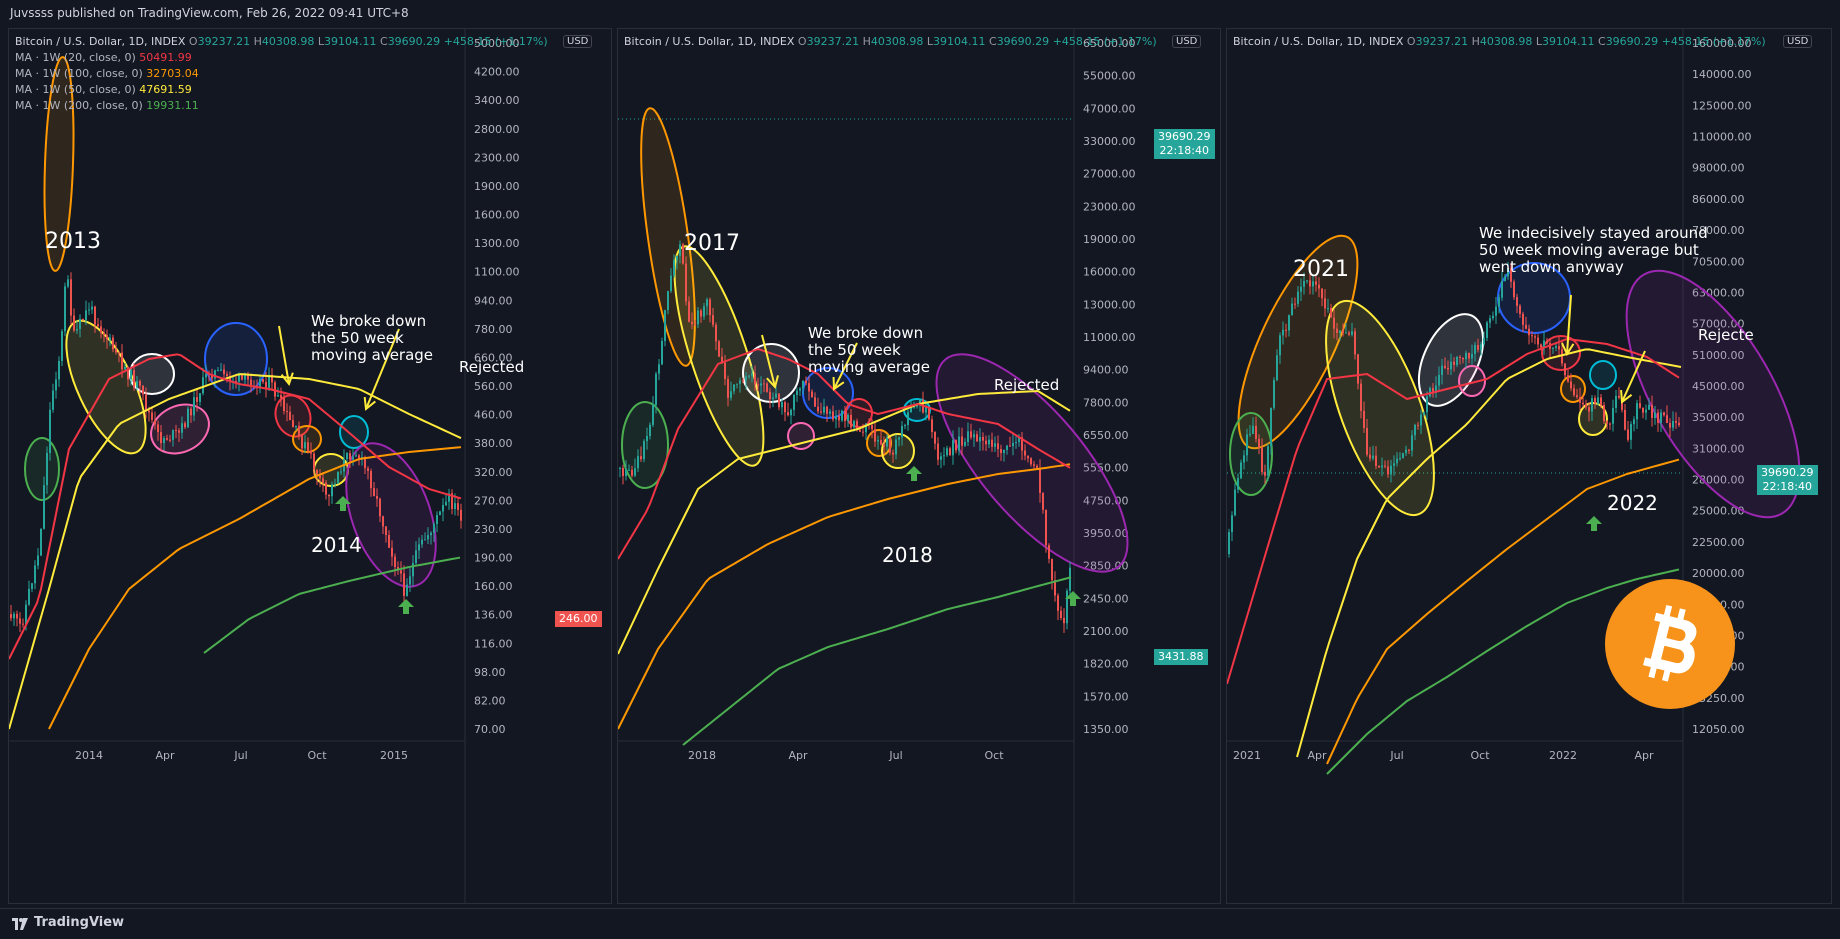 The image size is (1840, 939). Describe the element at coordinates (492, 367) in the screenshot. I see `annotation-rejected: Rejected` at that location.